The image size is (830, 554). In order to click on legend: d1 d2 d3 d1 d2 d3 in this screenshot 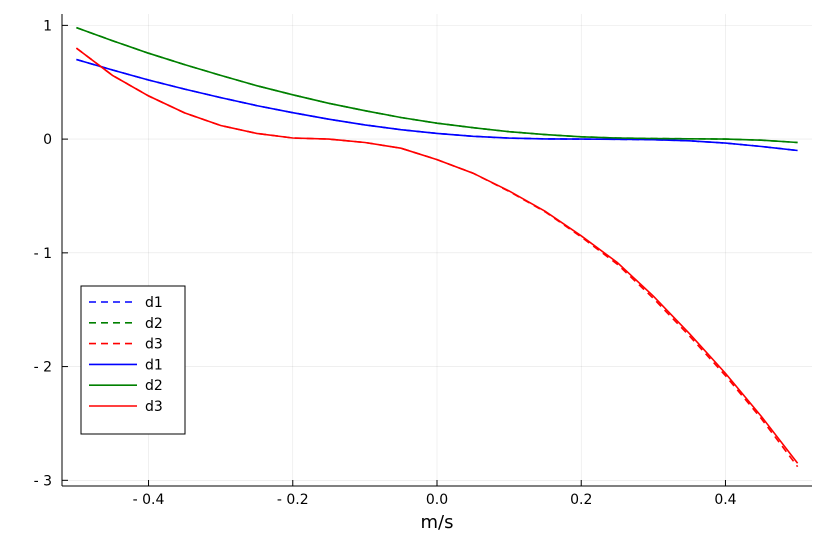, I will do `click(133, 360)`.